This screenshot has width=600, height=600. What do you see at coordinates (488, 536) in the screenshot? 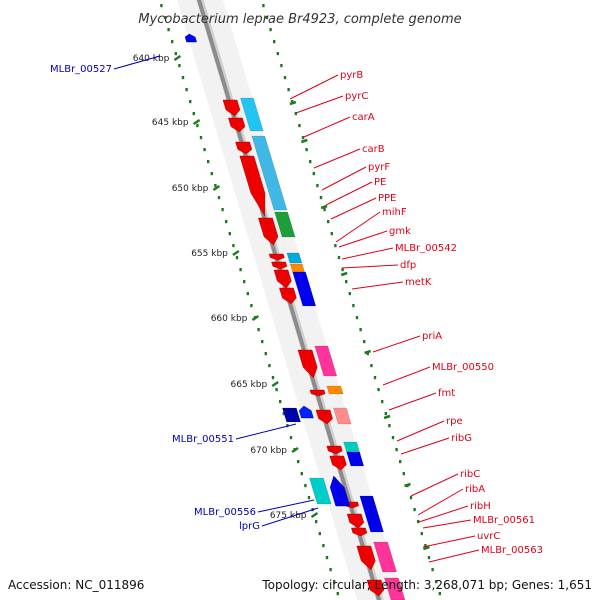
I see `svg-text: uvrC` at bounding box center [488, 536].